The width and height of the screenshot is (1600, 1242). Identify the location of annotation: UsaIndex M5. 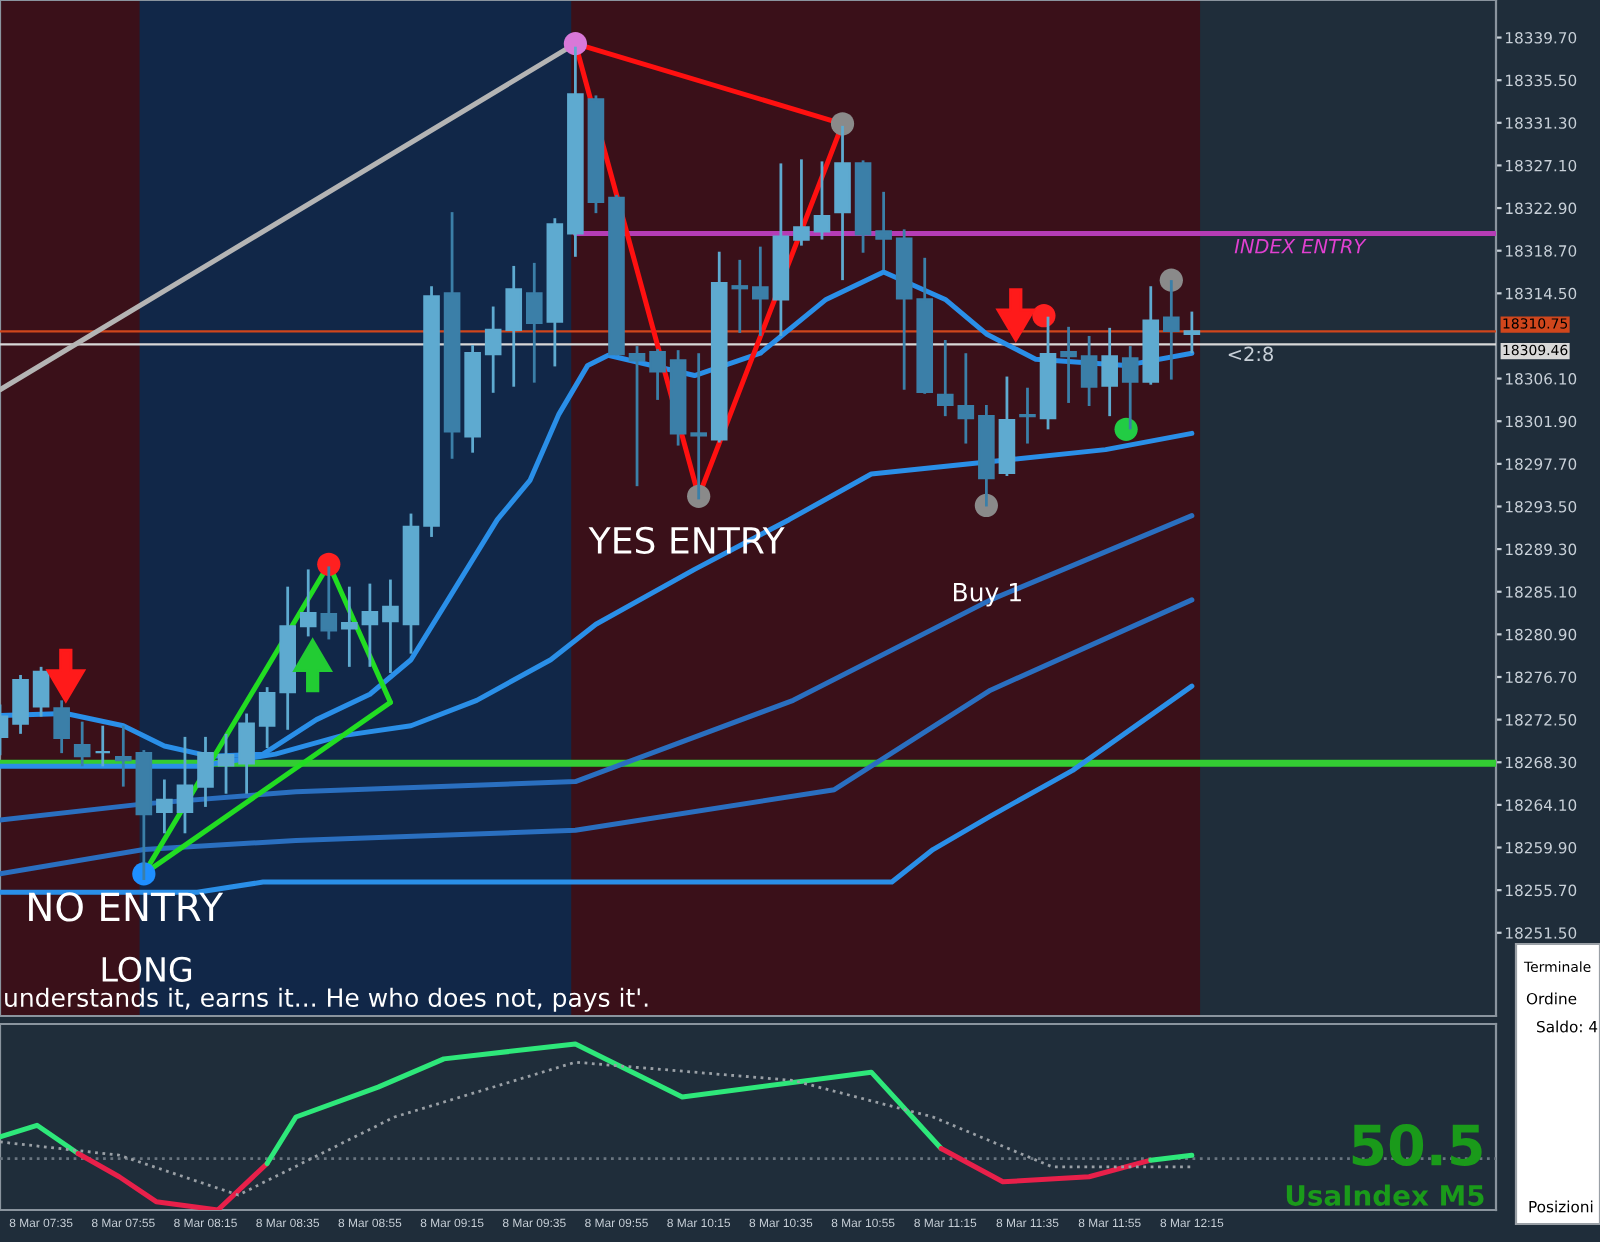
(1385, 1195).